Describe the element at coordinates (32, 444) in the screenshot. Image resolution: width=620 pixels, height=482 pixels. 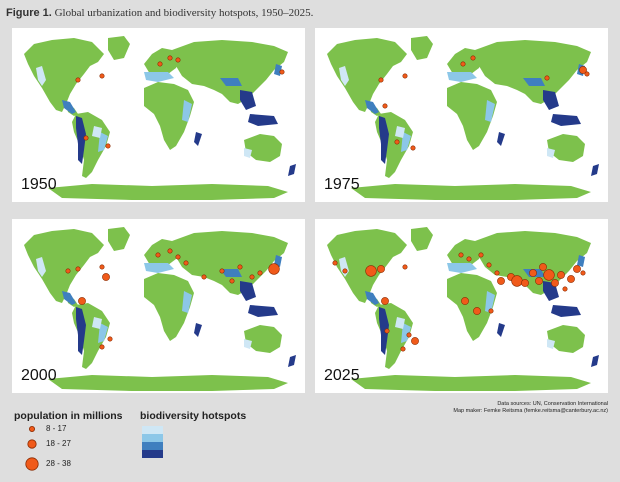
I see `medium-circle-icon` at that location.